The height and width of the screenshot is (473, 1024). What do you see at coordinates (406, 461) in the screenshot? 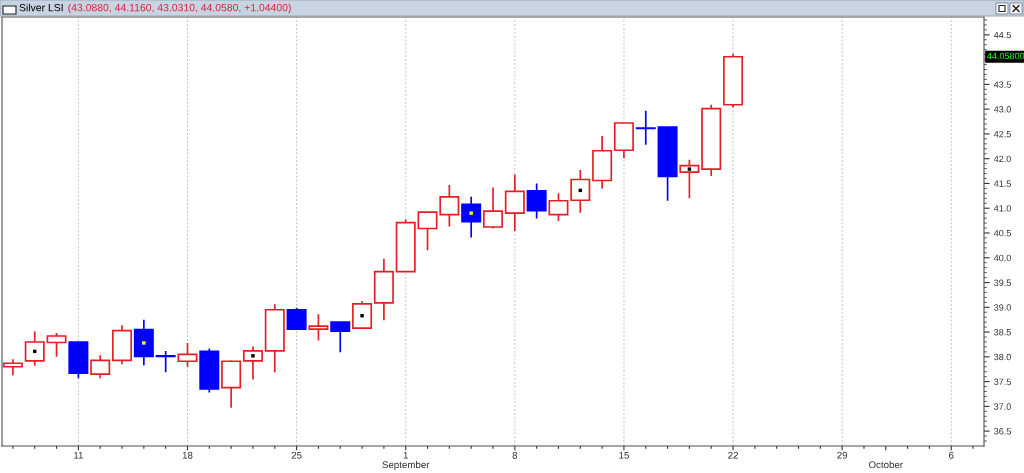
I see `x-tick-label: 1 September` at bounding box center [406, 461].